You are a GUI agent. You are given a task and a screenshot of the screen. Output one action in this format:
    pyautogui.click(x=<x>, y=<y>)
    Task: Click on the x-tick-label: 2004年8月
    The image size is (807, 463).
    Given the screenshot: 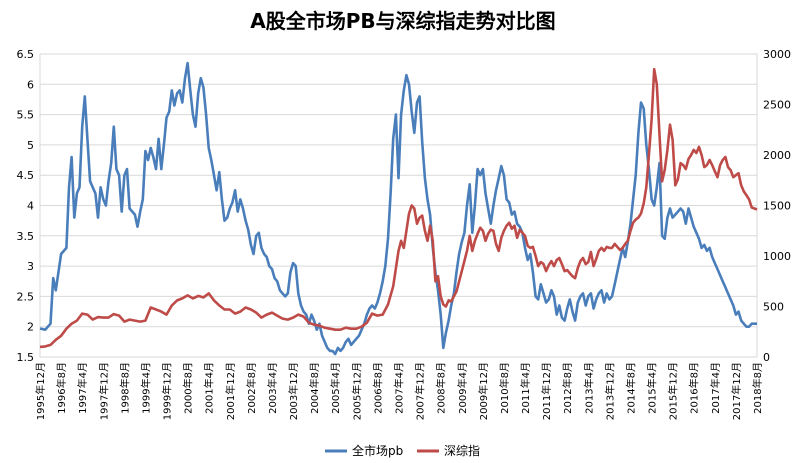 What is the action you would take?
    pyautogui.click(x=314, y=388)
    